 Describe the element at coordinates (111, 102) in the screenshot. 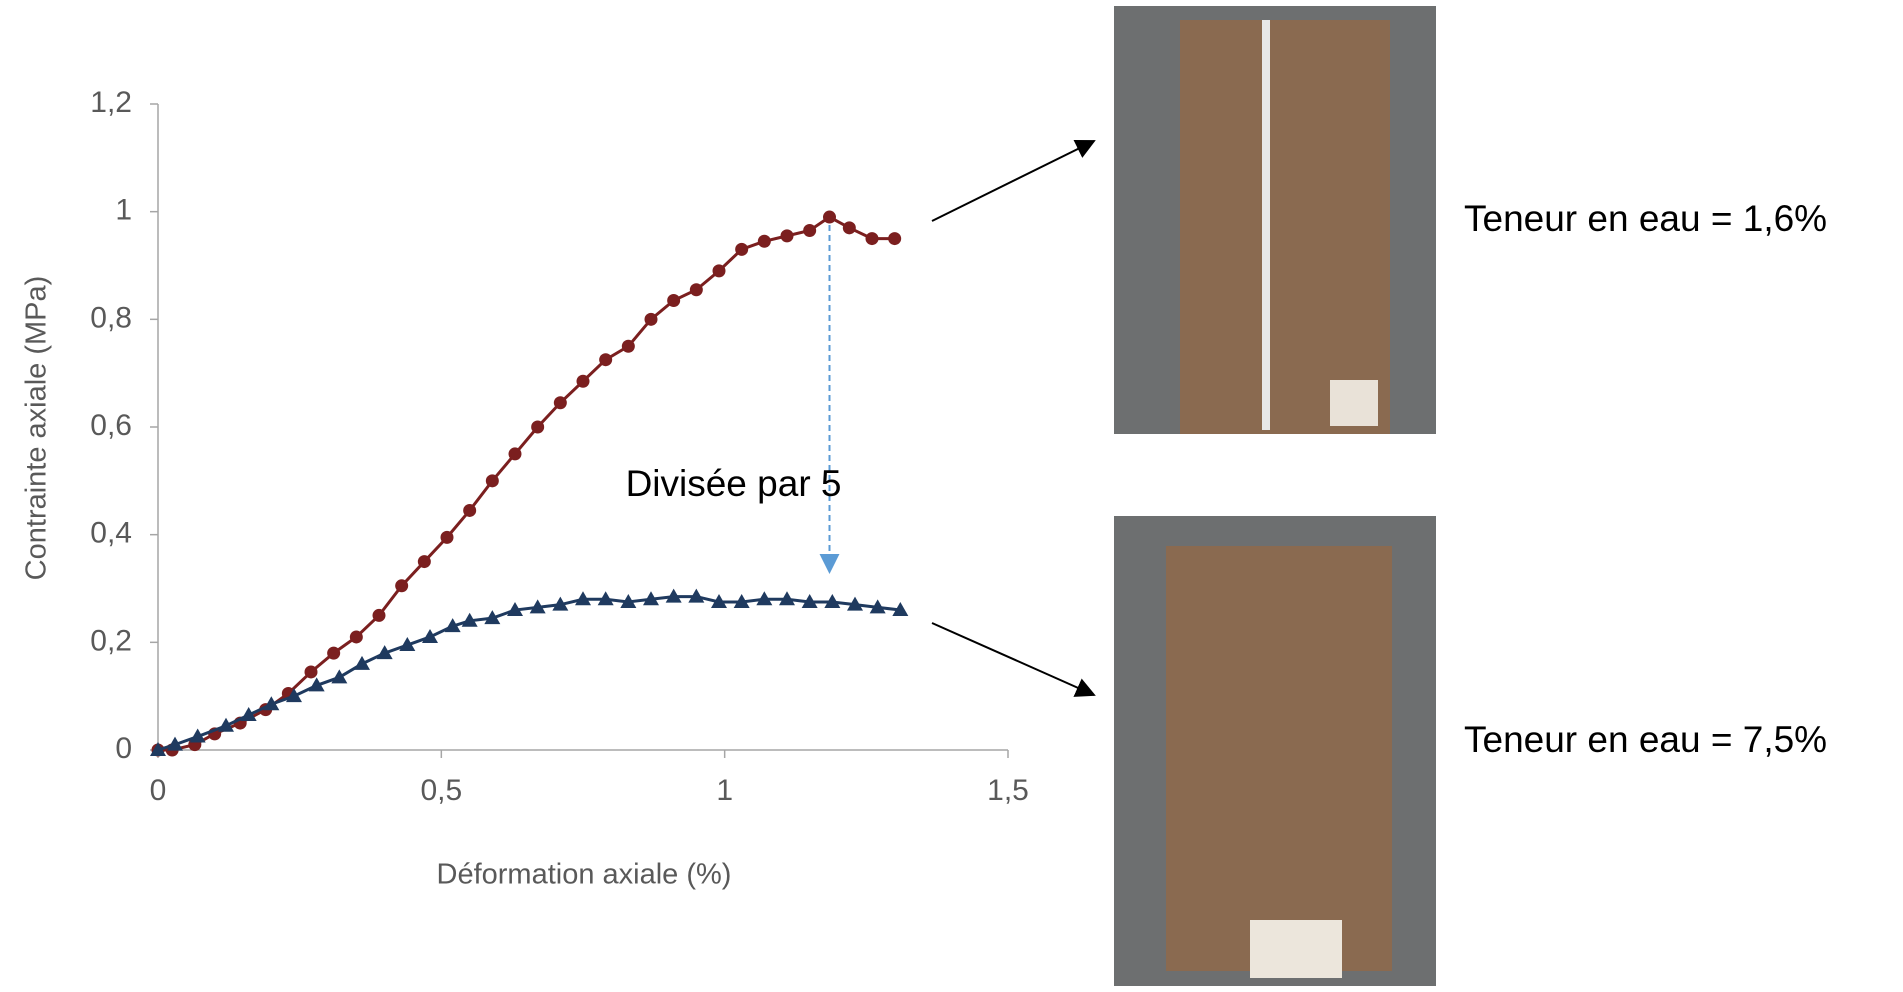

I see `y-tick-label: 1,2` at that location.